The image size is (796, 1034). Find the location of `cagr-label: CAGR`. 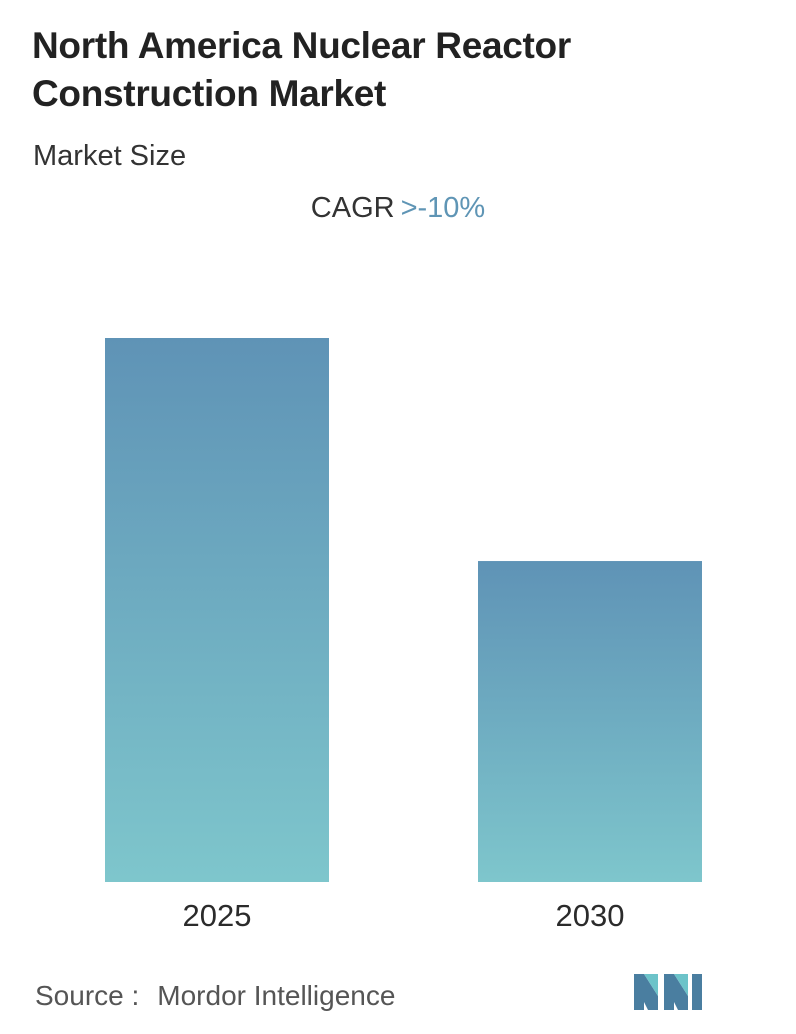

cagr-label: CAGR is located at coordinates (352, 208).